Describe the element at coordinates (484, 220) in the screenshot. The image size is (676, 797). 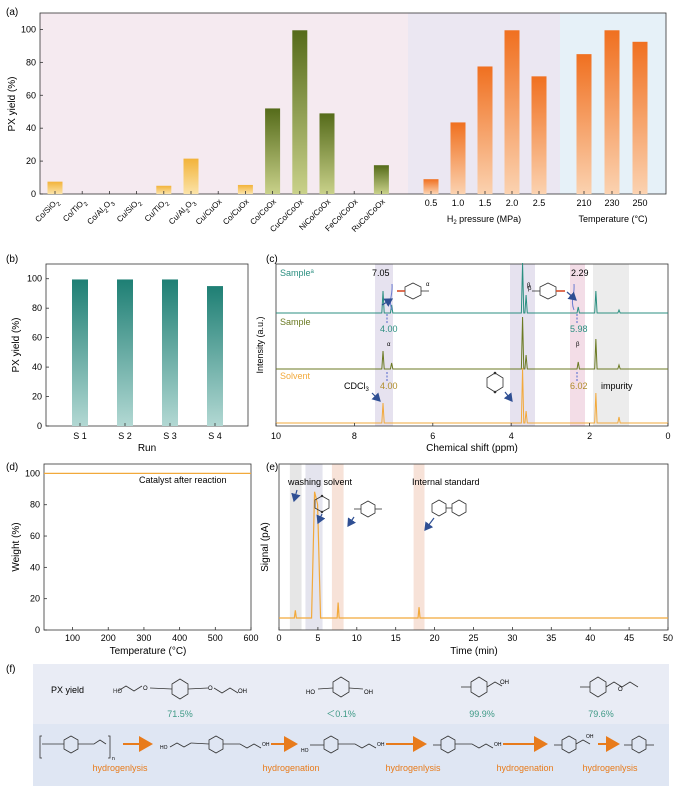
I see `panel-a-pressure-xlabel: H2 pressure (MPa)` at that location.